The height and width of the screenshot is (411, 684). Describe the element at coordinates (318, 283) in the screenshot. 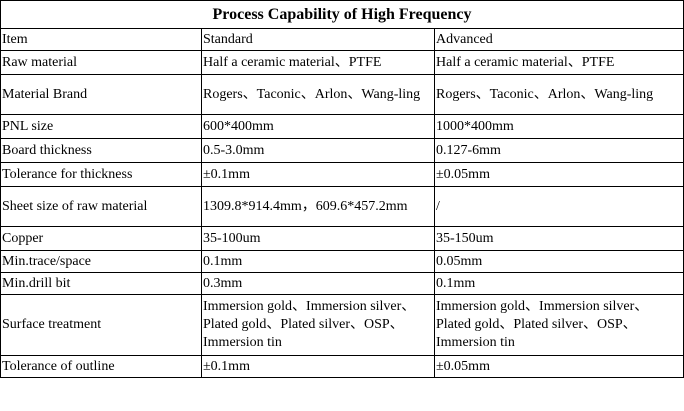

I see `row-standard: 0.3mm` at that location.